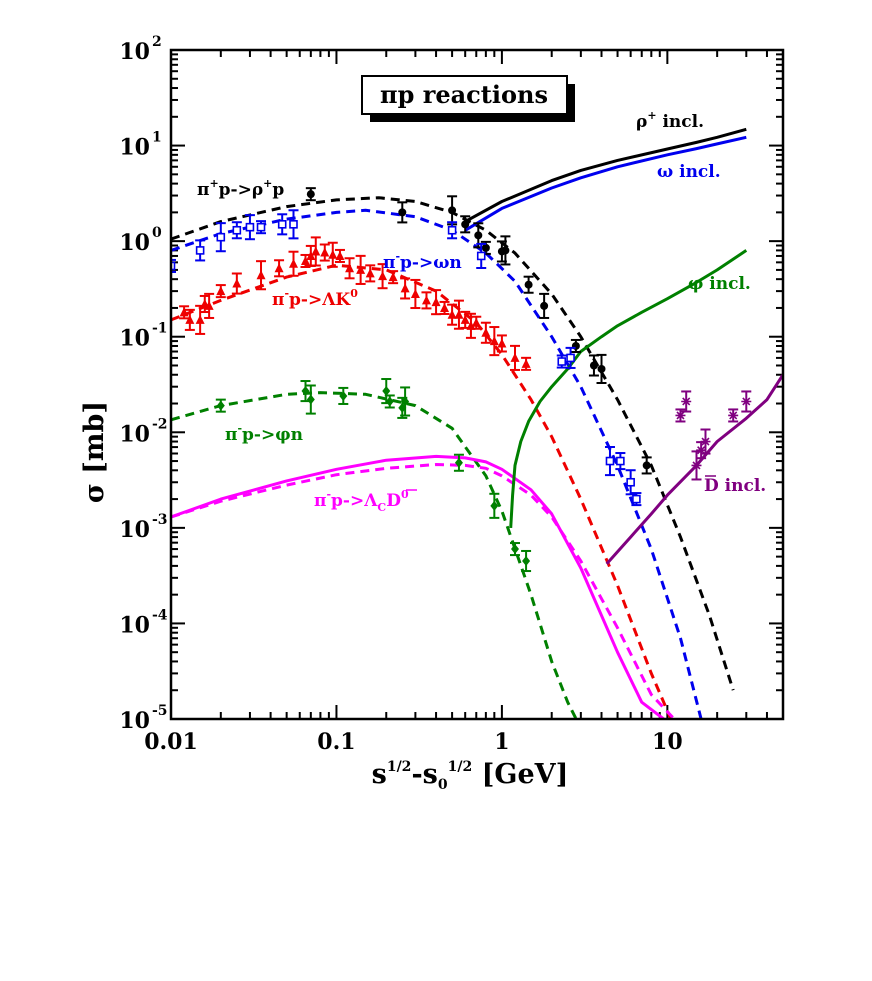 The width and height of the screenshot is (872, 981). What do you see at coordinates (171, 742) in the screenshot?
I see `x-tick-label: 0.01` at bounding box center [171, 742].